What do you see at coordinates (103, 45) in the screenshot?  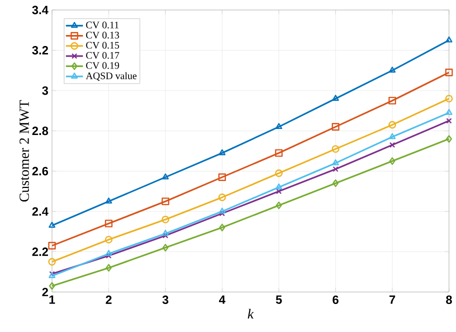 I see `legend-label: CV 0.15` at bounding box center [103, 45].